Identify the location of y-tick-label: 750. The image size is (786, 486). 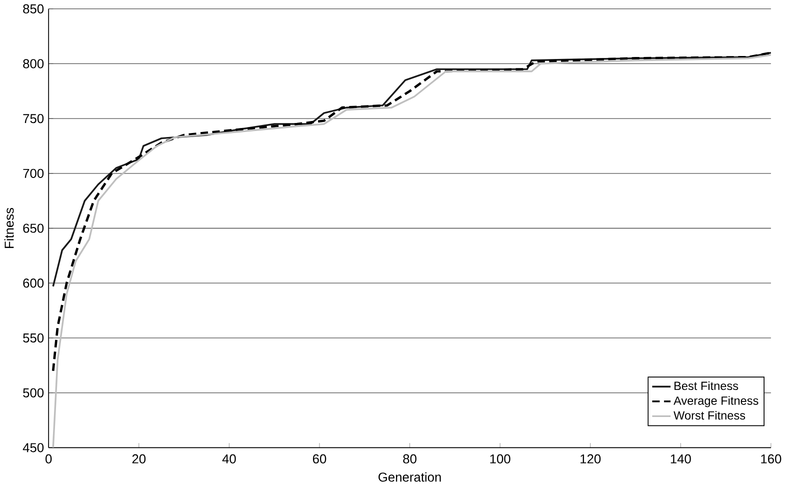
(33, 119).